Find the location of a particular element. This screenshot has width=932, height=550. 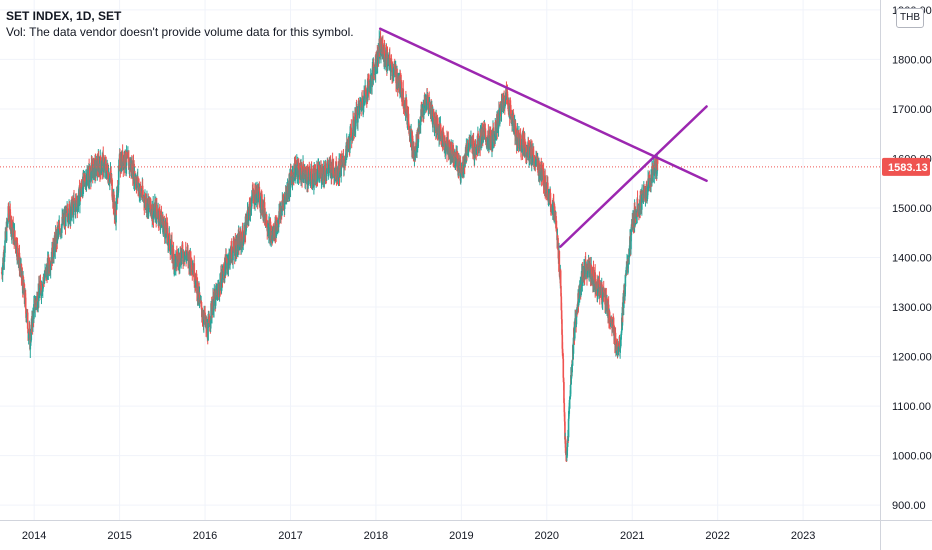

currency-button: THB is located at coordinates (910, 18).